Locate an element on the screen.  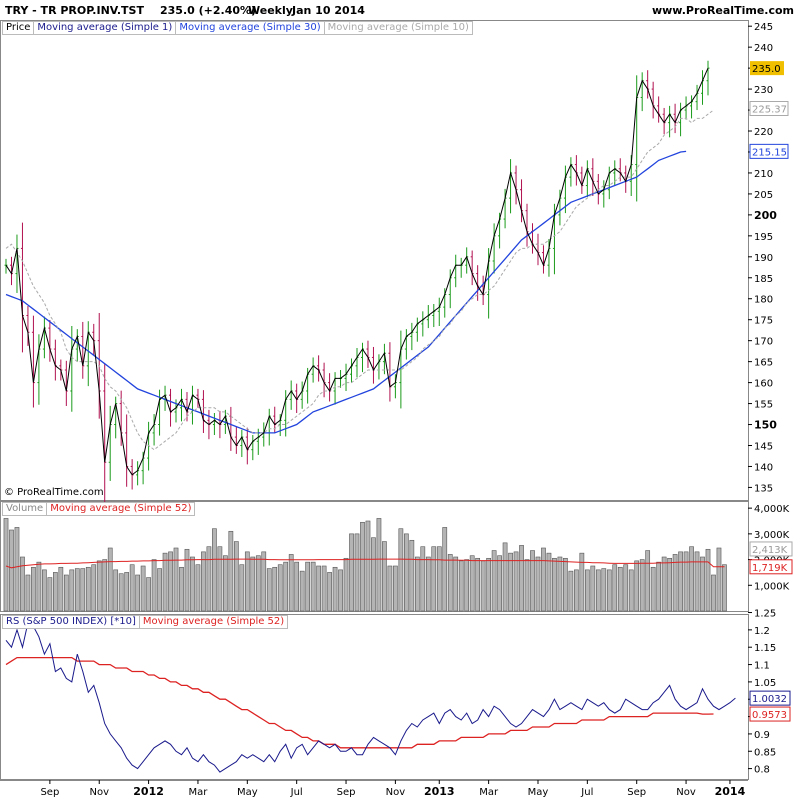
ma10-value-label: 225.37 is located at coordinates (769, 110).